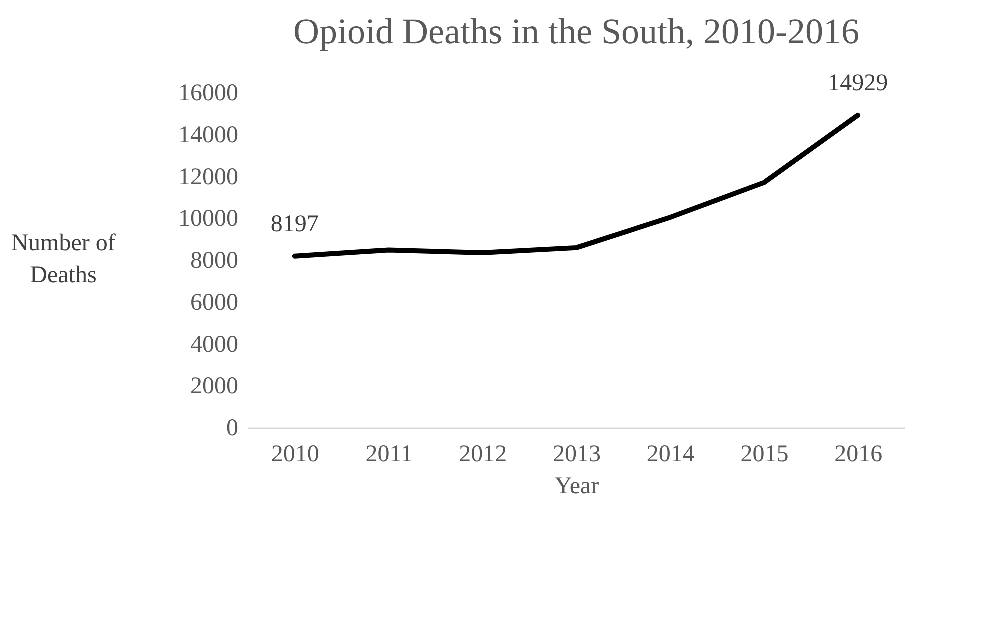 The height and width of the screenshot is (620, 987). What do you see at coordinates (214, 387) in the screenshot?
I see `y-tick-label: 2000` at bounding box center [214, 387].